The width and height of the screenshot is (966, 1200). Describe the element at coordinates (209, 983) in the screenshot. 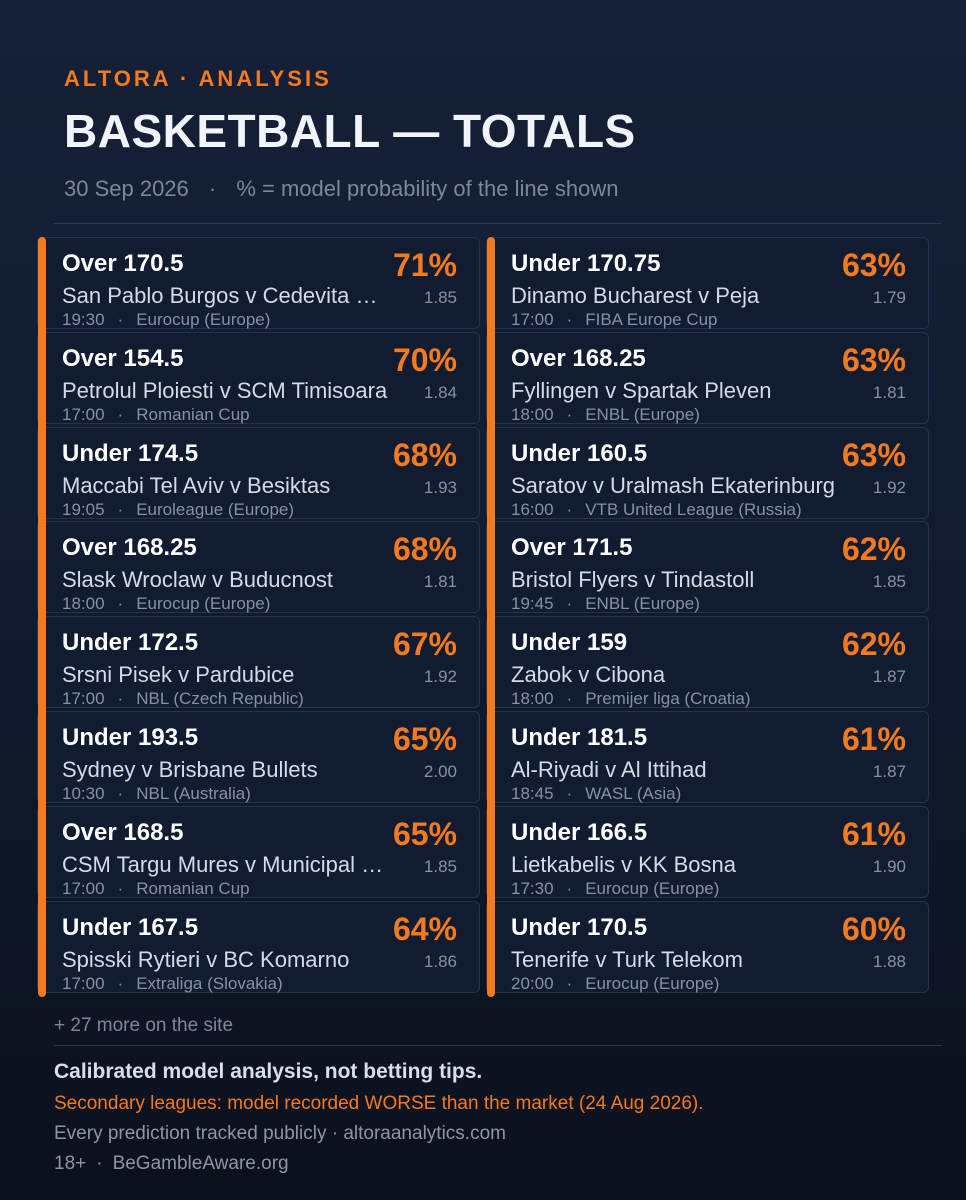

I see `league-name: Extraliga (Slovakia)` at that location.